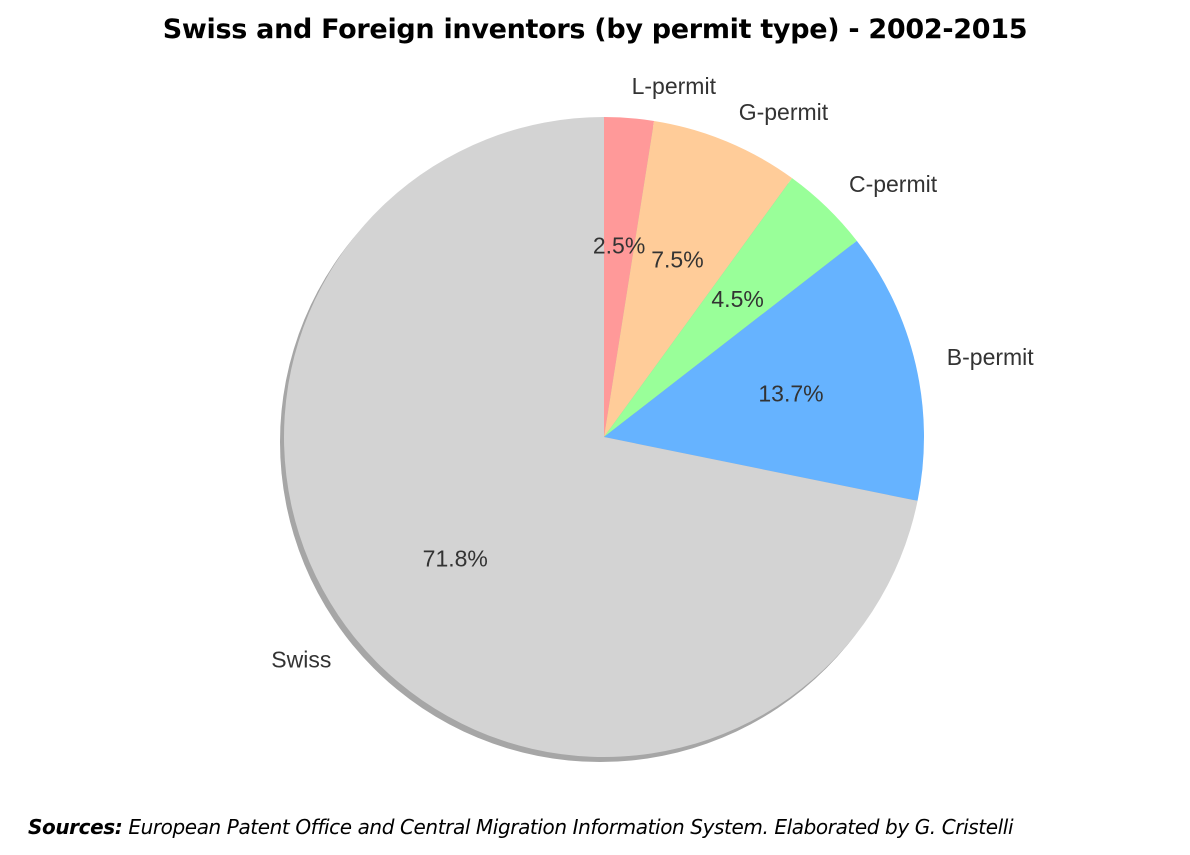  What do you see at coordinates (75, 827) in the screenshot?
I see `sources-label: Sources:` at bounding box center [75, 827].